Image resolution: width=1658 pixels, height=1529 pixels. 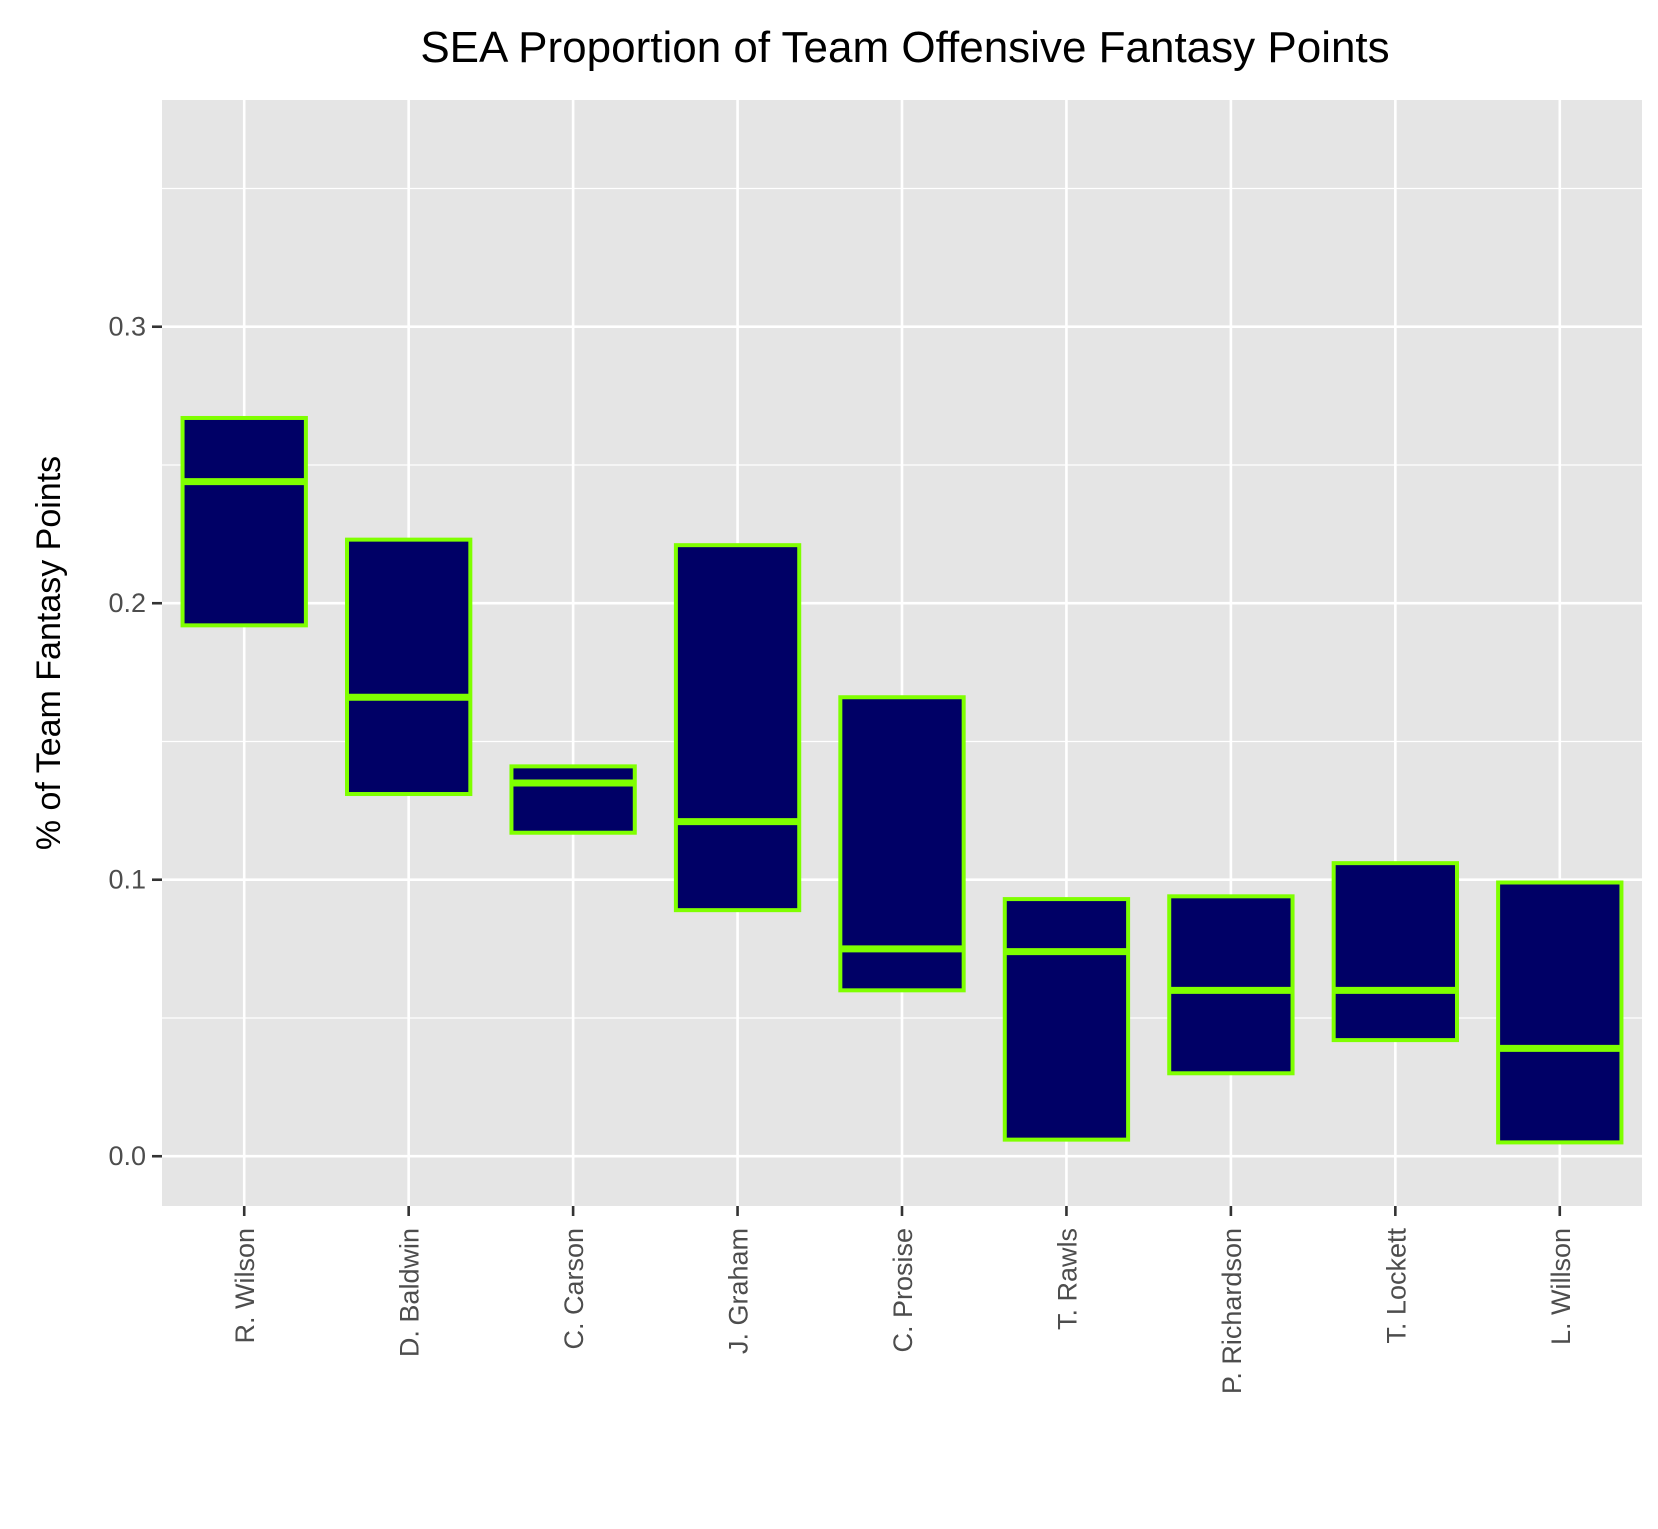 I want to click on y-tick-label: 0.3, so click(x=127, y=327).